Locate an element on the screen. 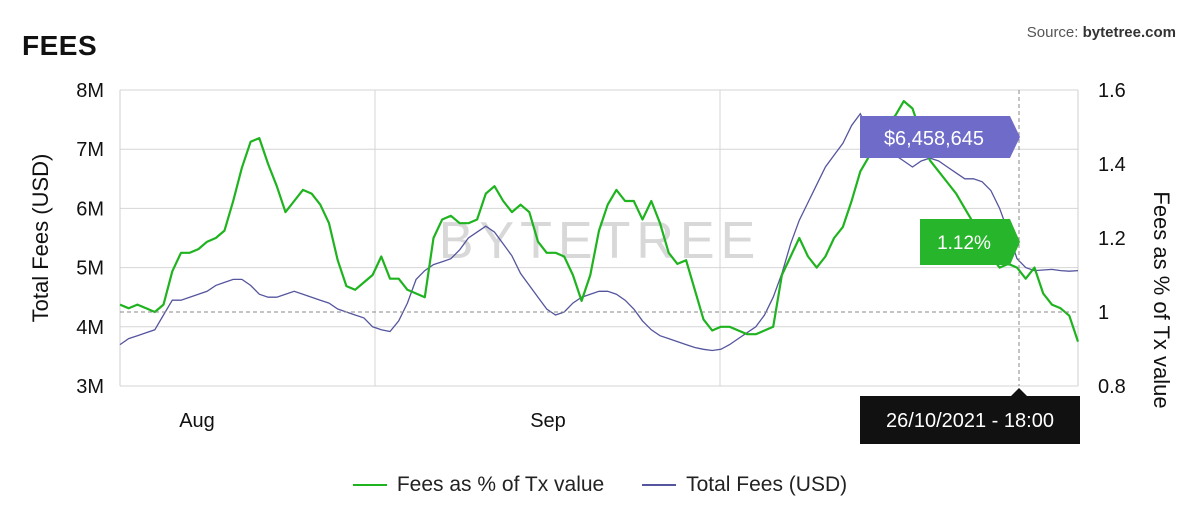 This screenshot has height=531, width=1200. tooltips: $6,458,645 1.12% 26/10/2021 - 18:00 is located at coordinates (970, 280).